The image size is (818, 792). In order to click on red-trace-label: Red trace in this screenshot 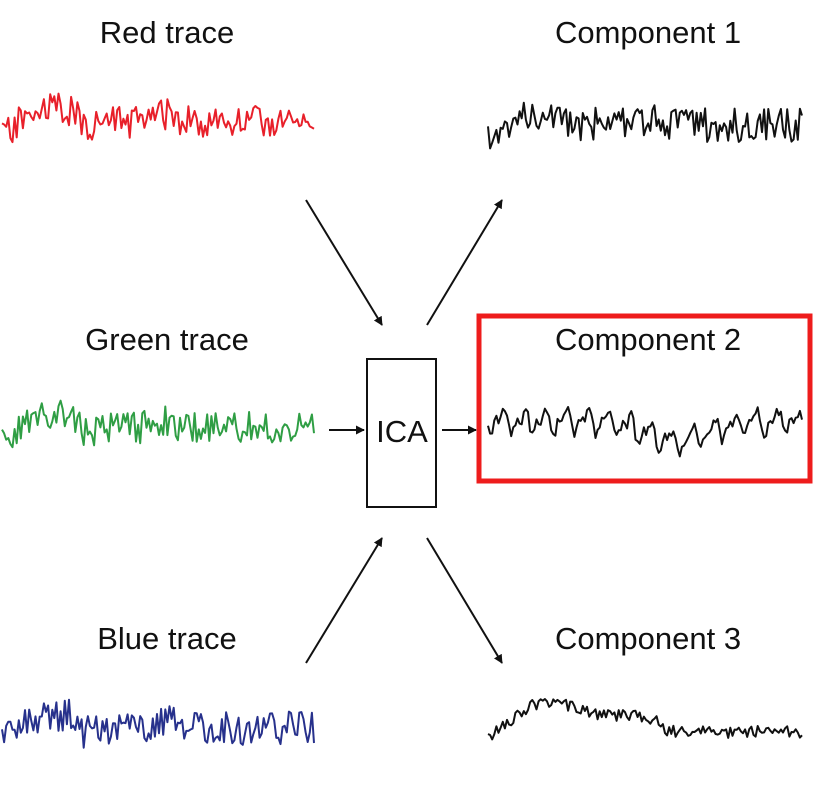, I will do `click(167, 32)`.